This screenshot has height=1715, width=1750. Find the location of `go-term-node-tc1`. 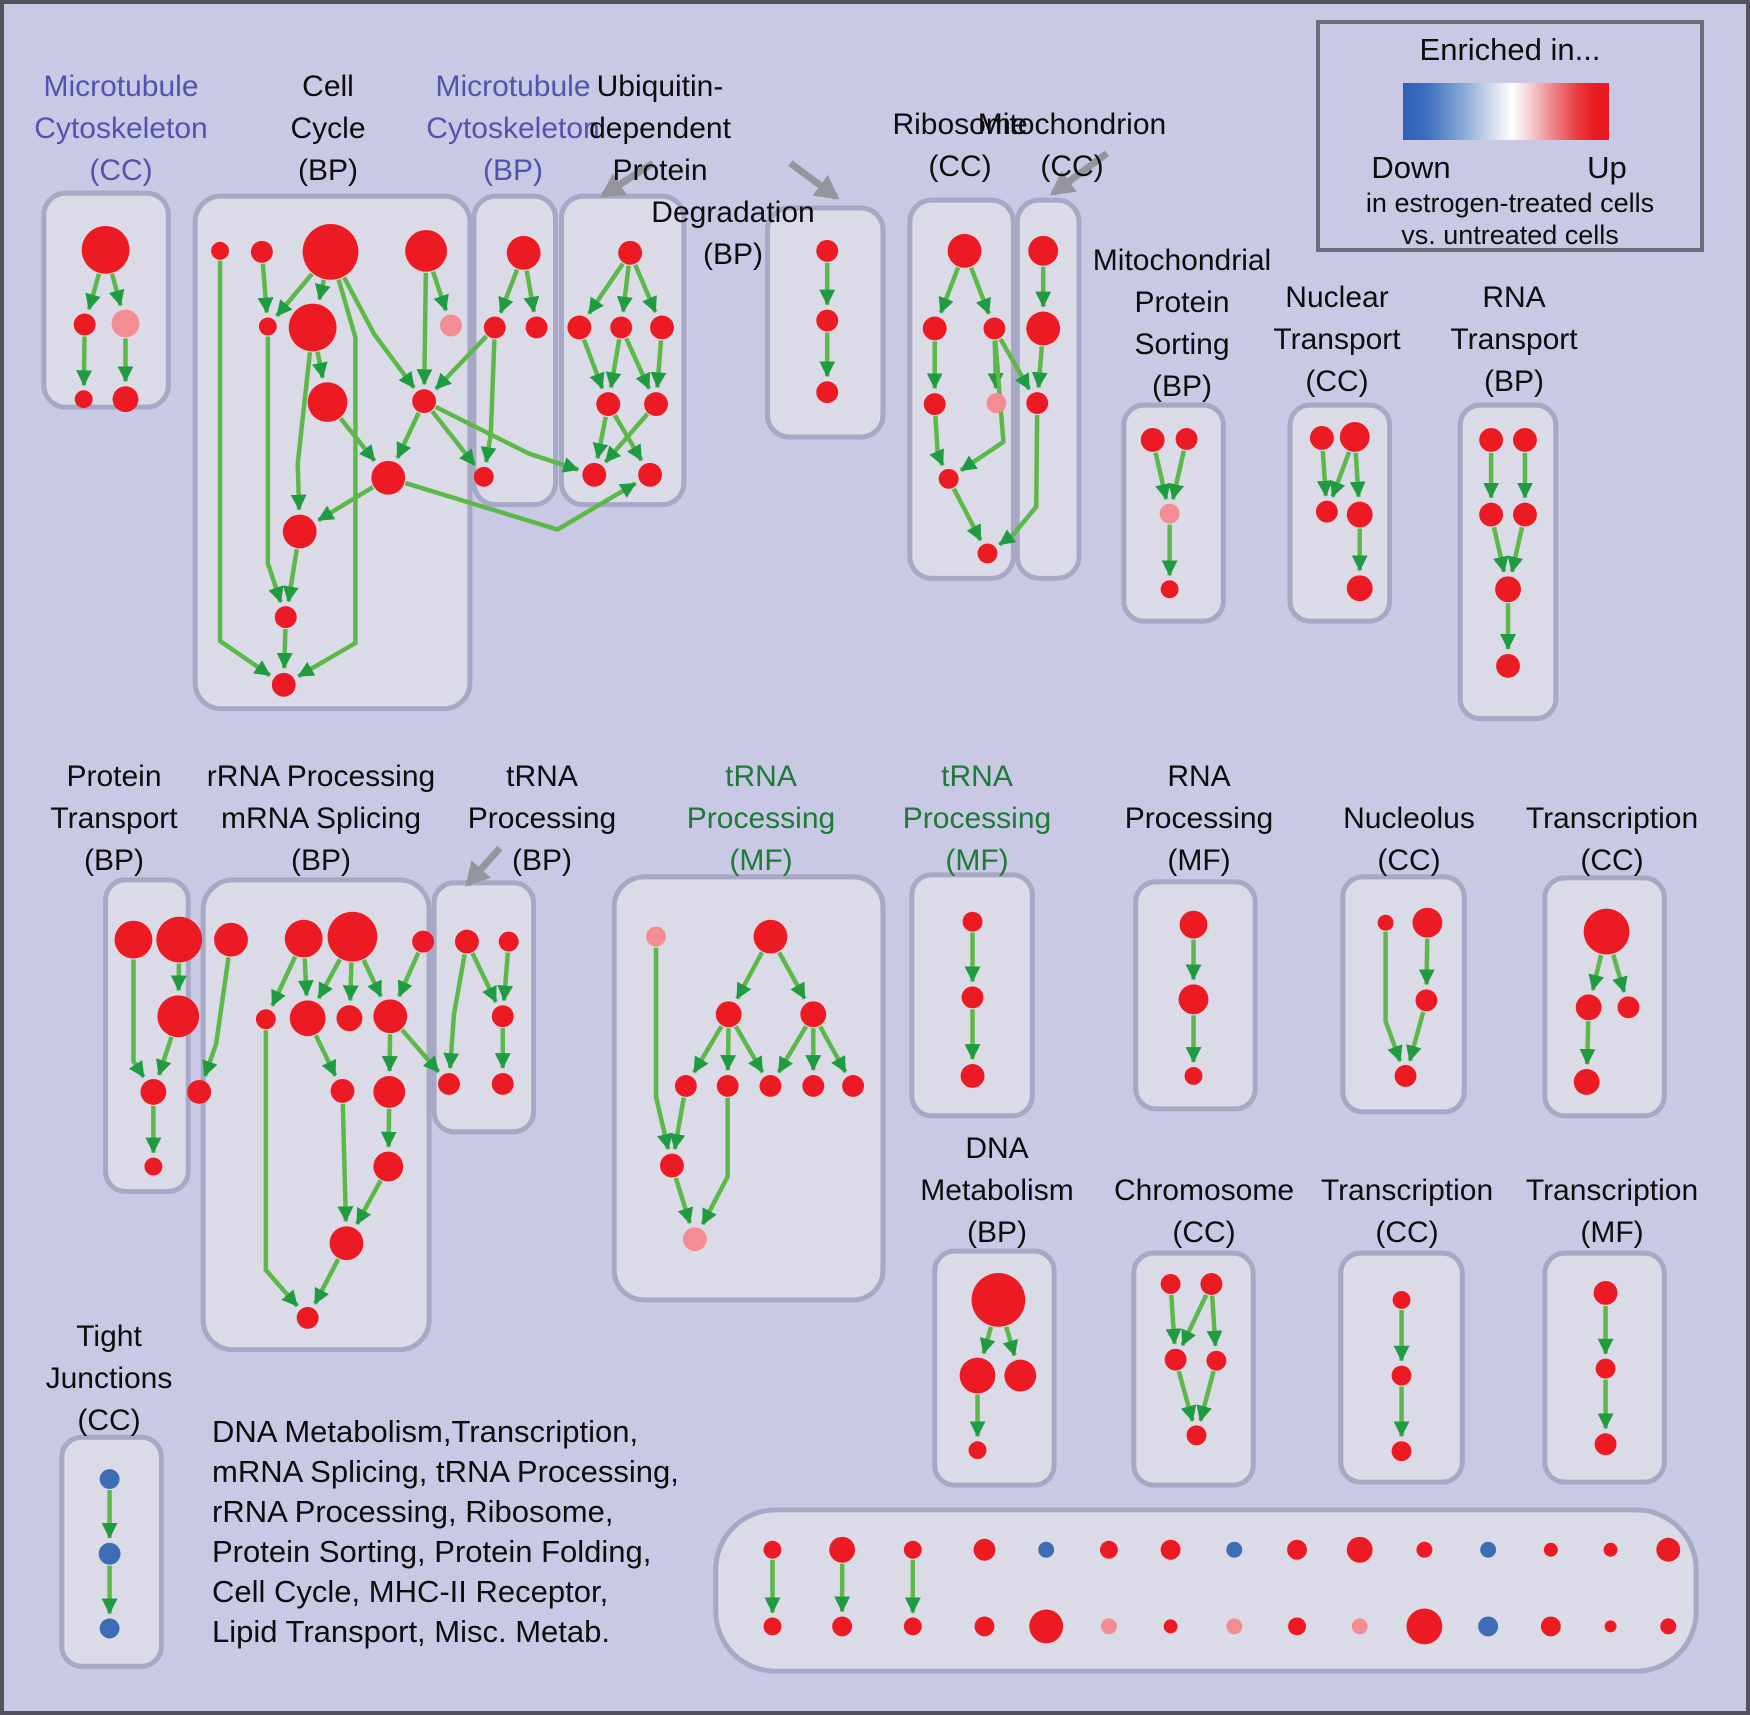

go-term-node-tc1 is located at coordinates (1606, 931).